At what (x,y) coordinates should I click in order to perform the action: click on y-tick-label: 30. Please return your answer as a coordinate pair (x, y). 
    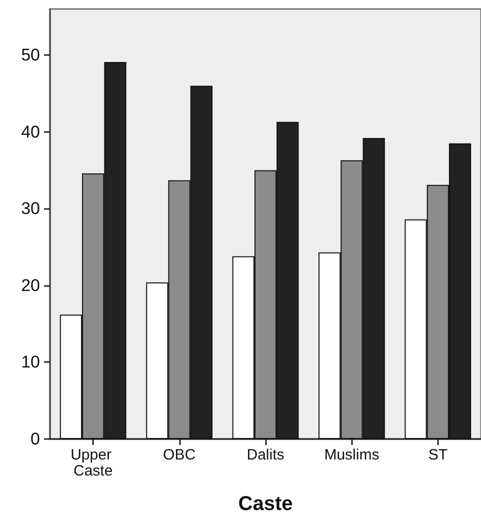
    Looking at the image, I should click on (30, 208).